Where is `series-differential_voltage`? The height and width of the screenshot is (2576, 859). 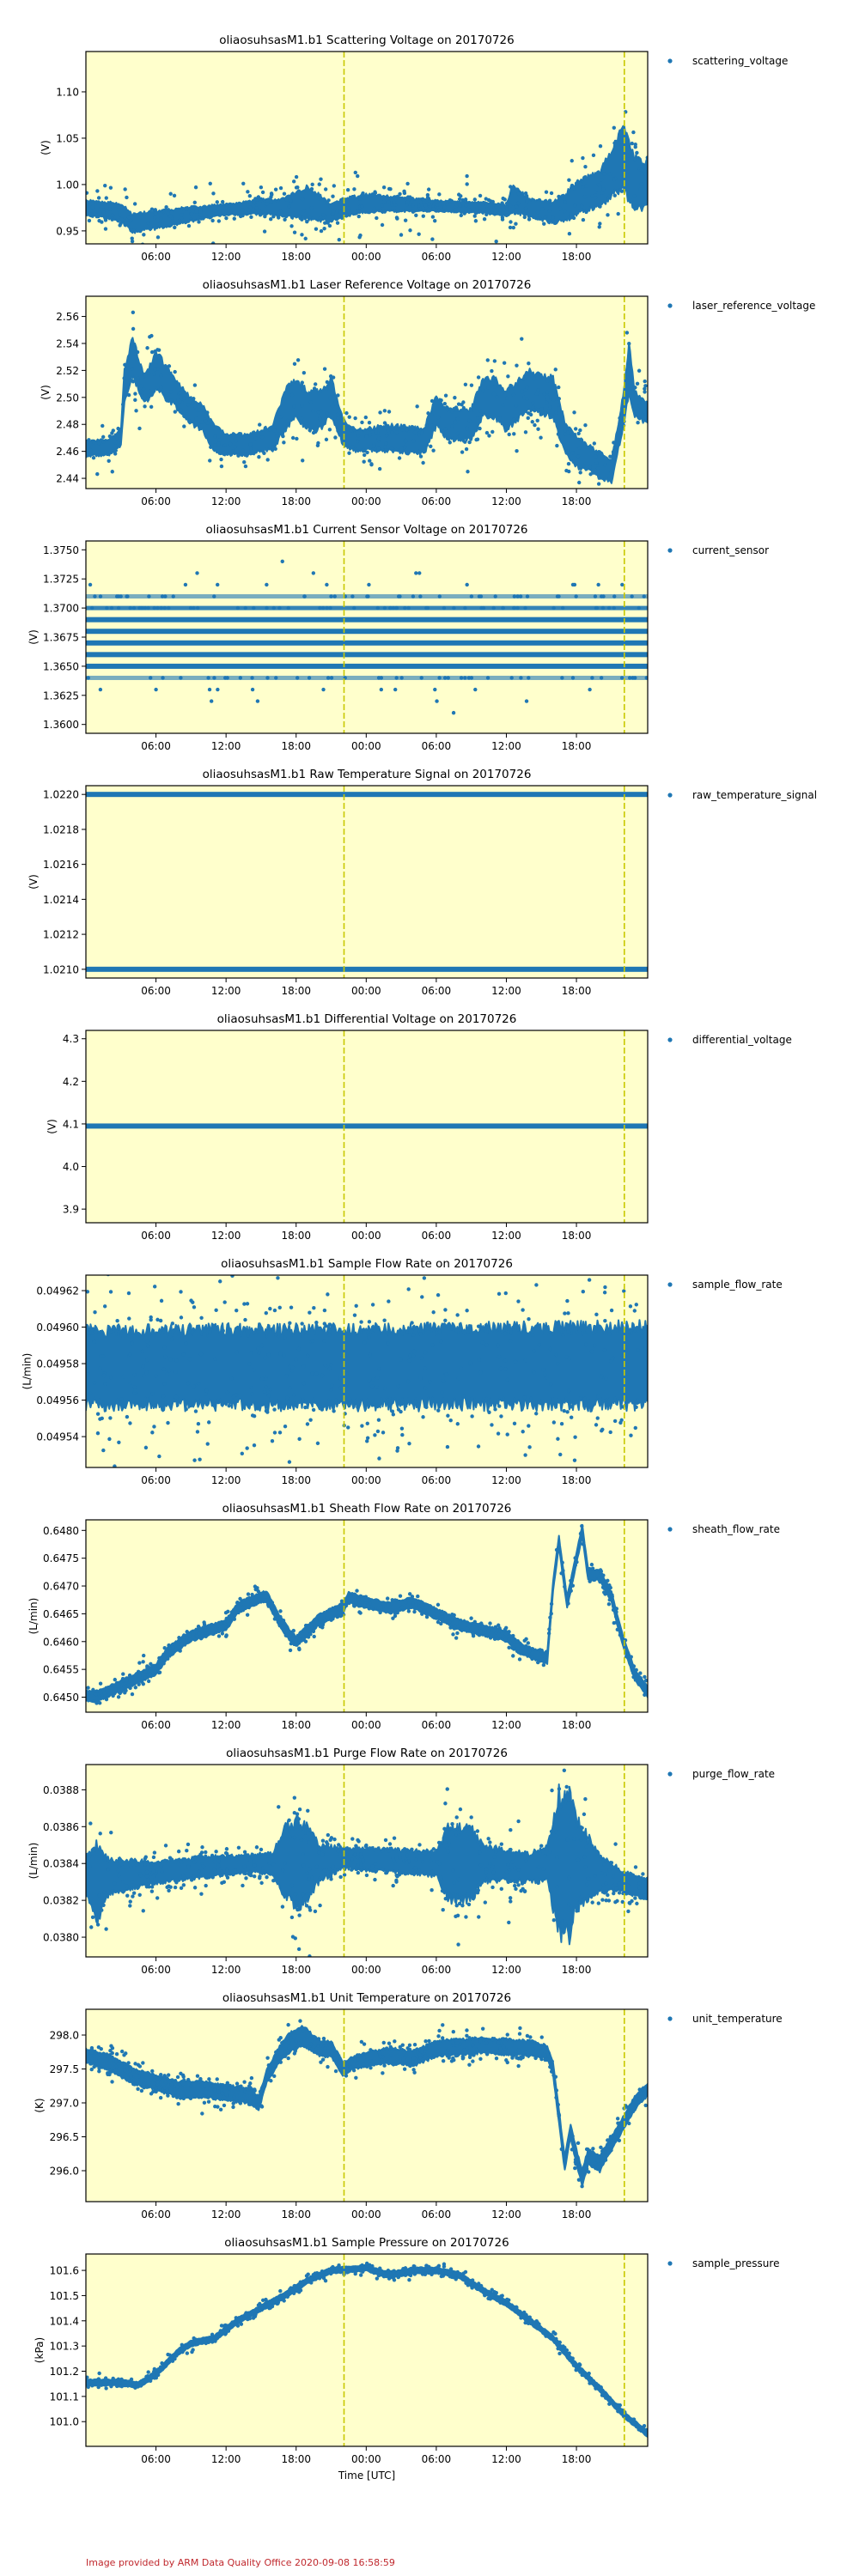
series-differential_voltage is located at coordinates (367, 1126).